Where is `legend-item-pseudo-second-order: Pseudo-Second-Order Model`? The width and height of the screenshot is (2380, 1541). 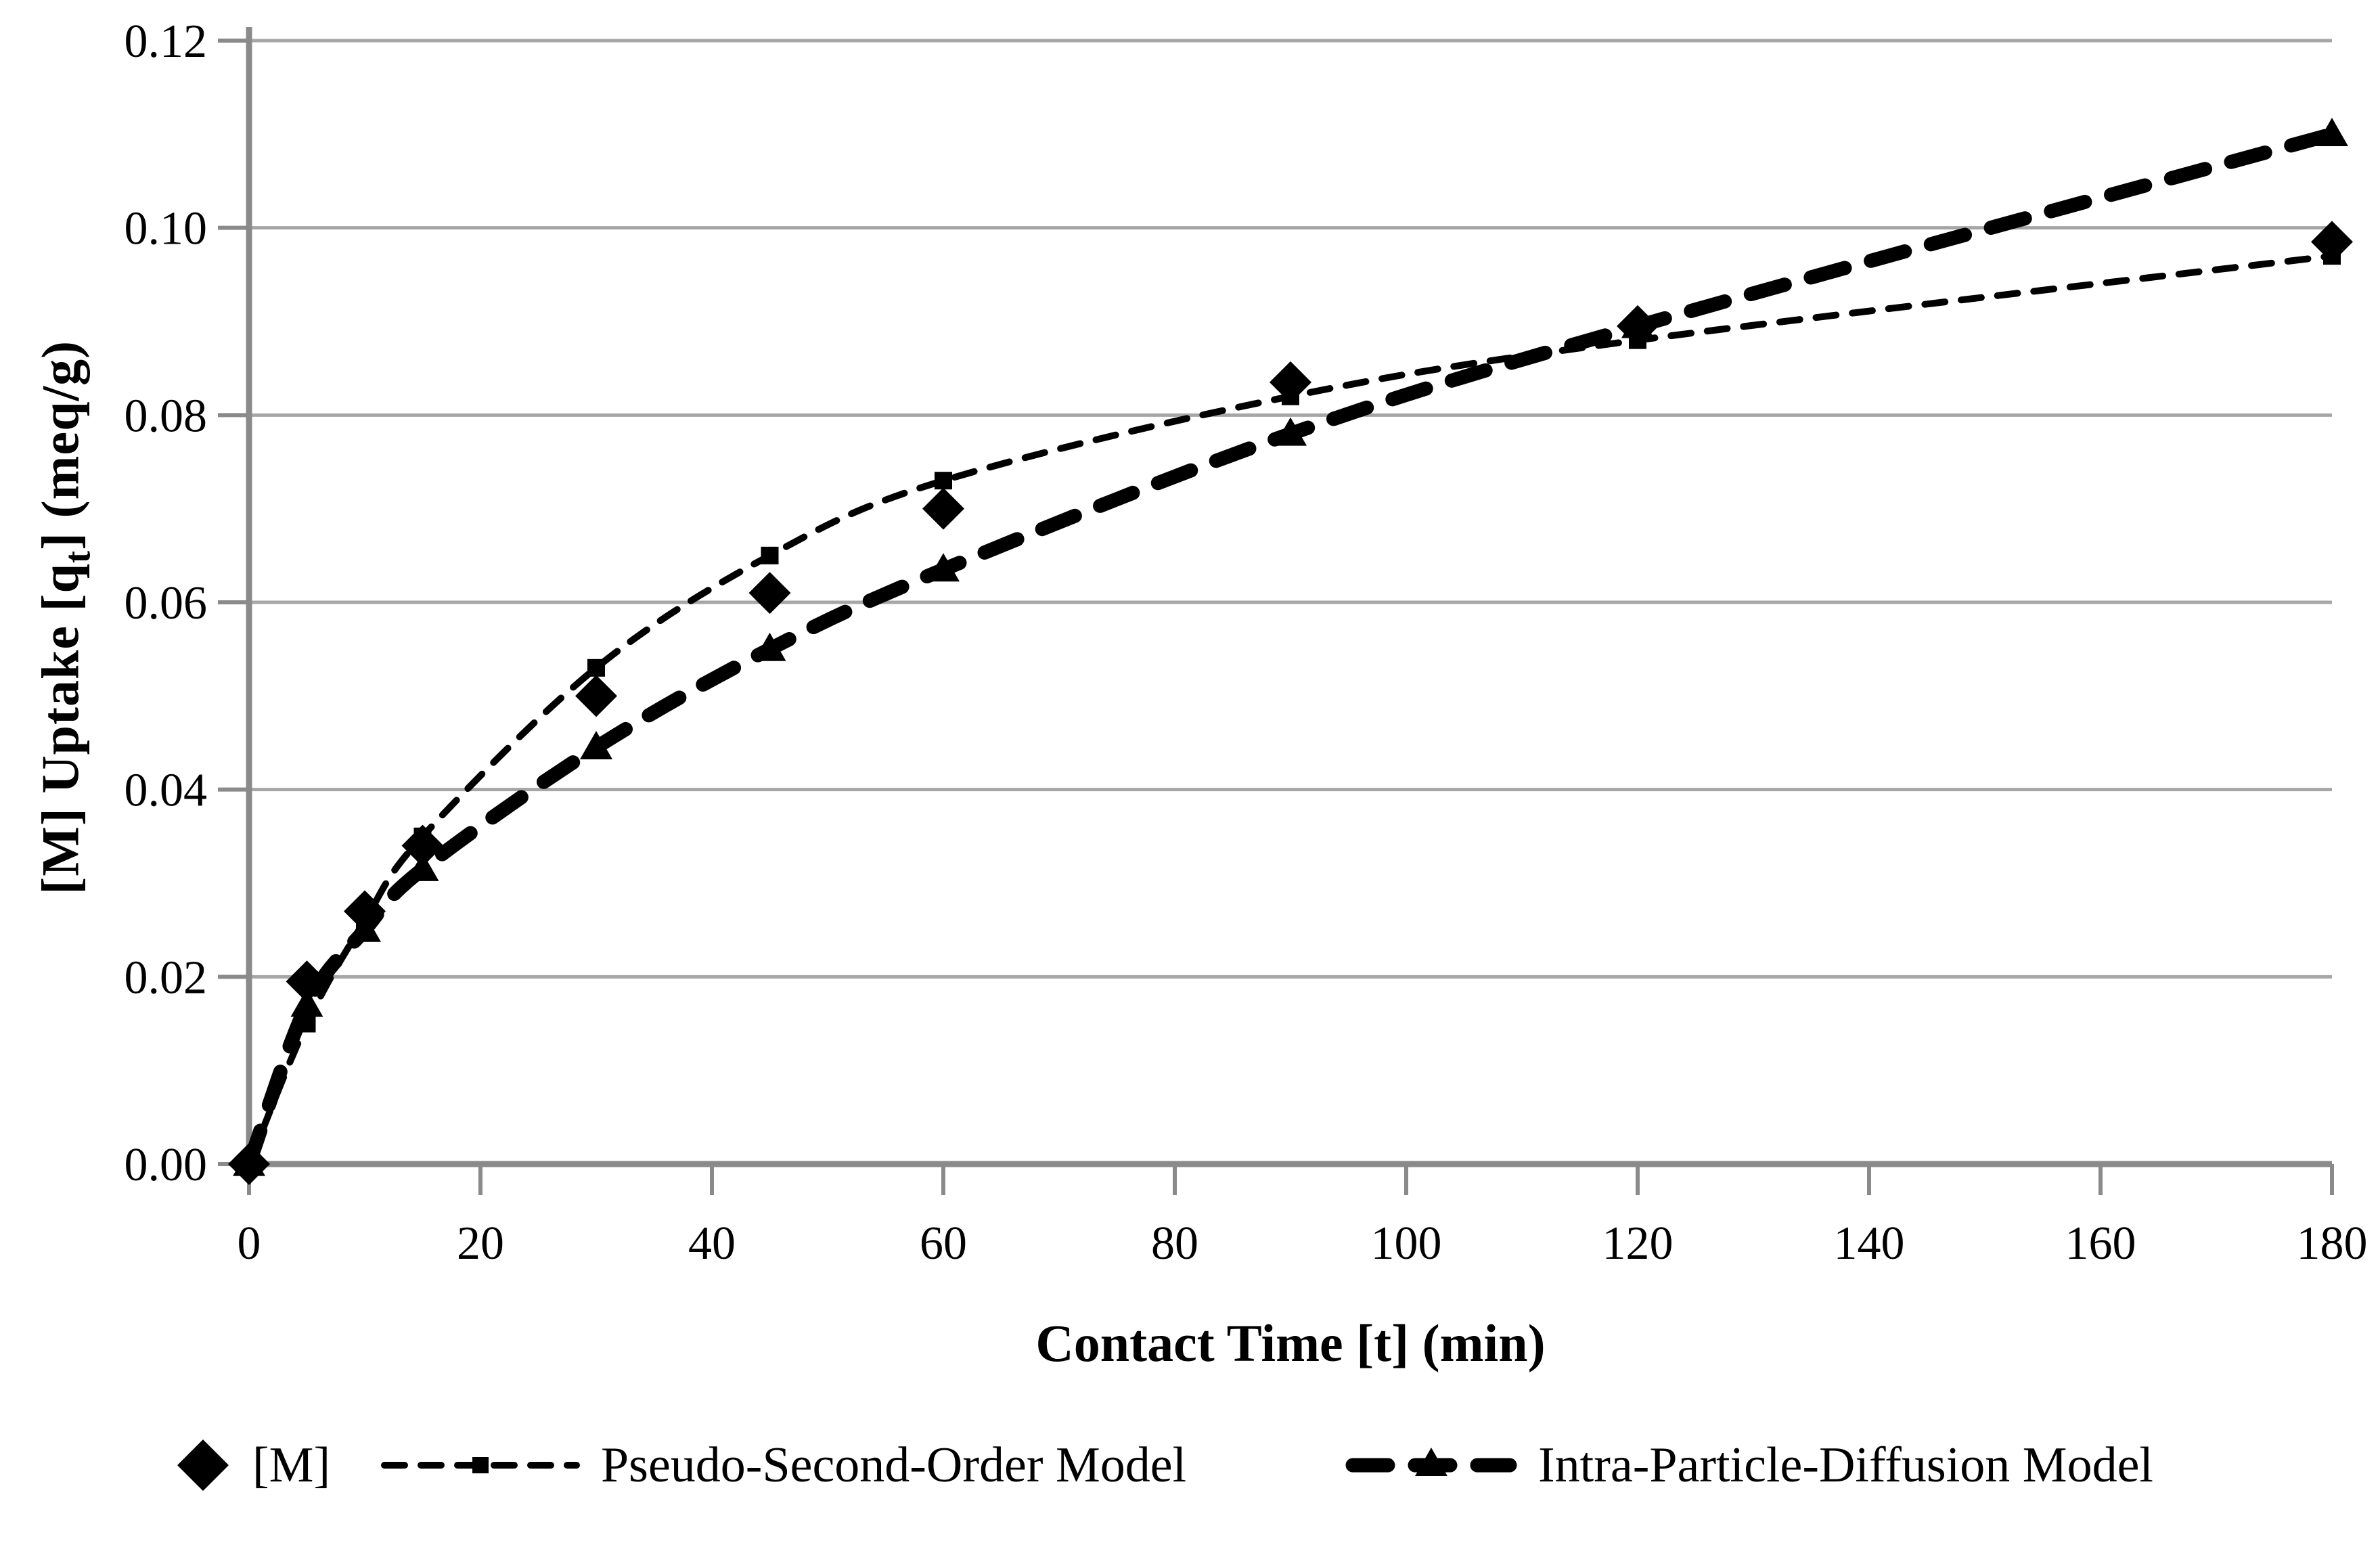 legend-item-pseudo-second-order: Pseudo-Second-Order Model is located at coordinates (783, 1465).